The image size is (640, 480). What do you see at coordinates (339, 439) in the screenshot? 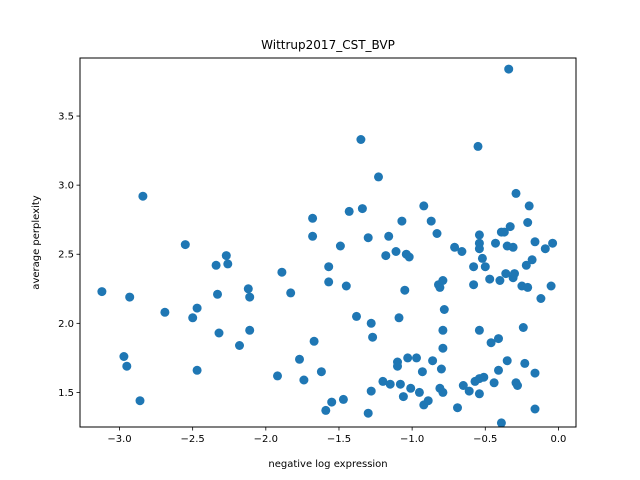
I see `x-tick-label-3: −1.5` at bounding box center [339, 439].